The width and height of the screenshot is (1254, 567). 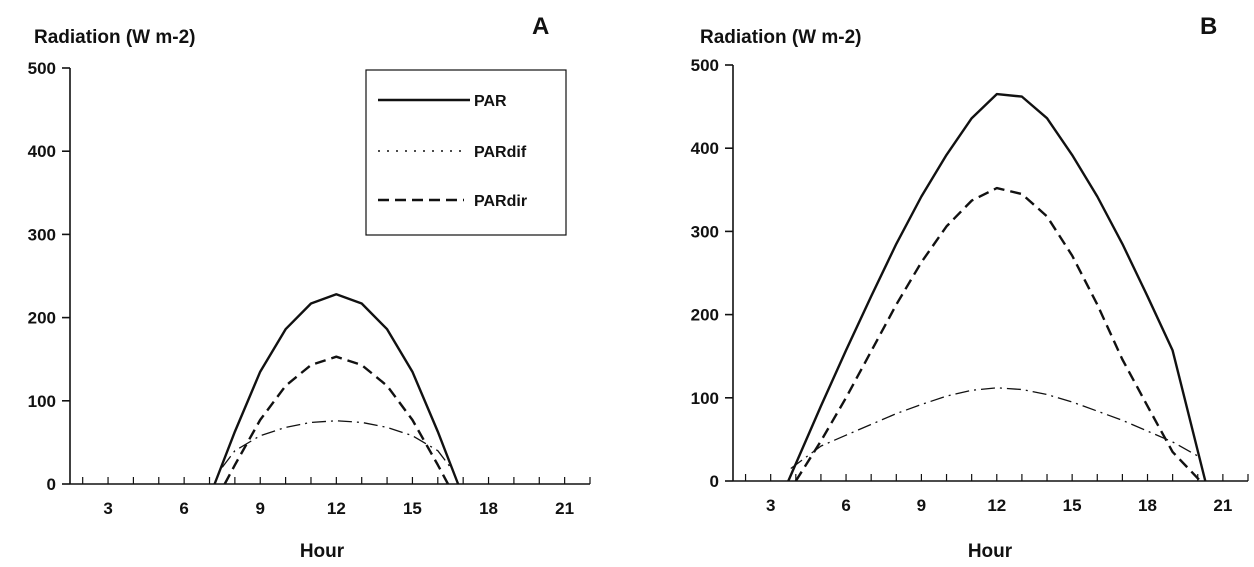 I want to click on legend-label-pardif: PARdif, so click(x=500, y=152).